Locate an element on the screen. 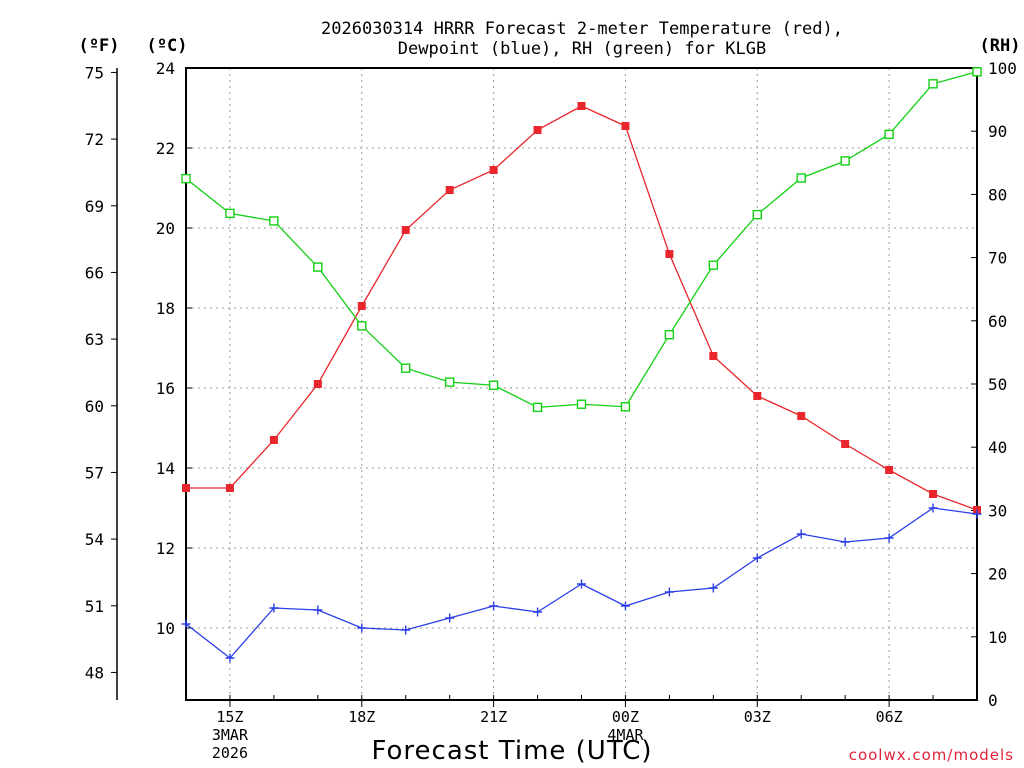 The width and height of the screenshot is (1024, 768). celsius-tick-label: 24 is located at coordinates (165, 68).